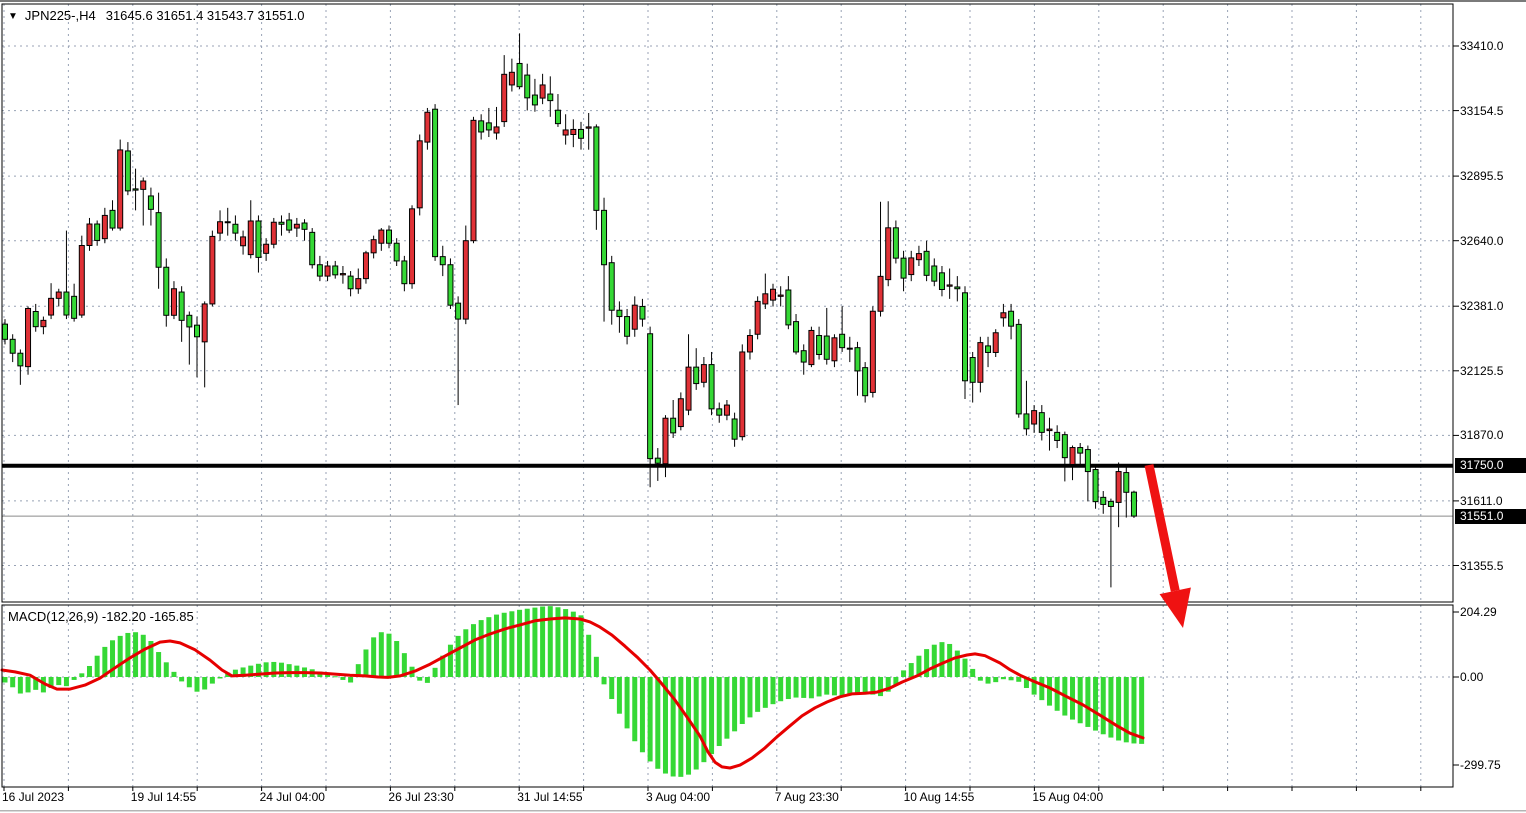  Describe the element at coordinates (1068, 797) in the screenshot. I see `time-axis-label: 15 Aug 04:00` at that location.